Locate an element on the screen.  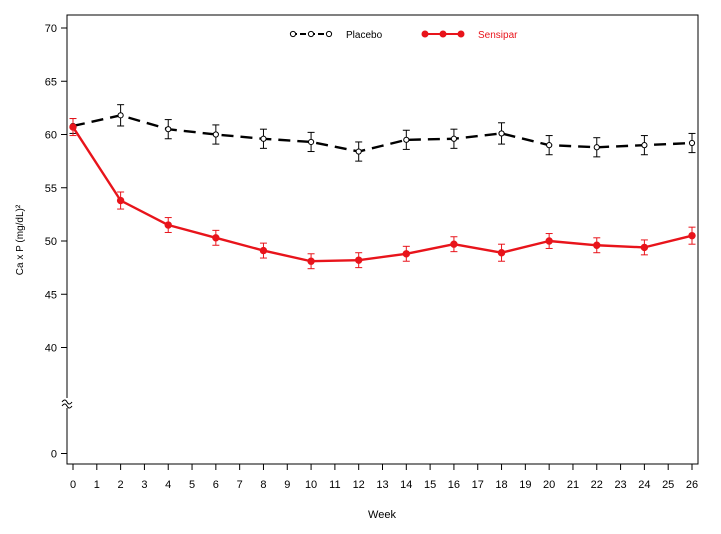
x-tick-label: 15 is located at coordinates (430, 485).